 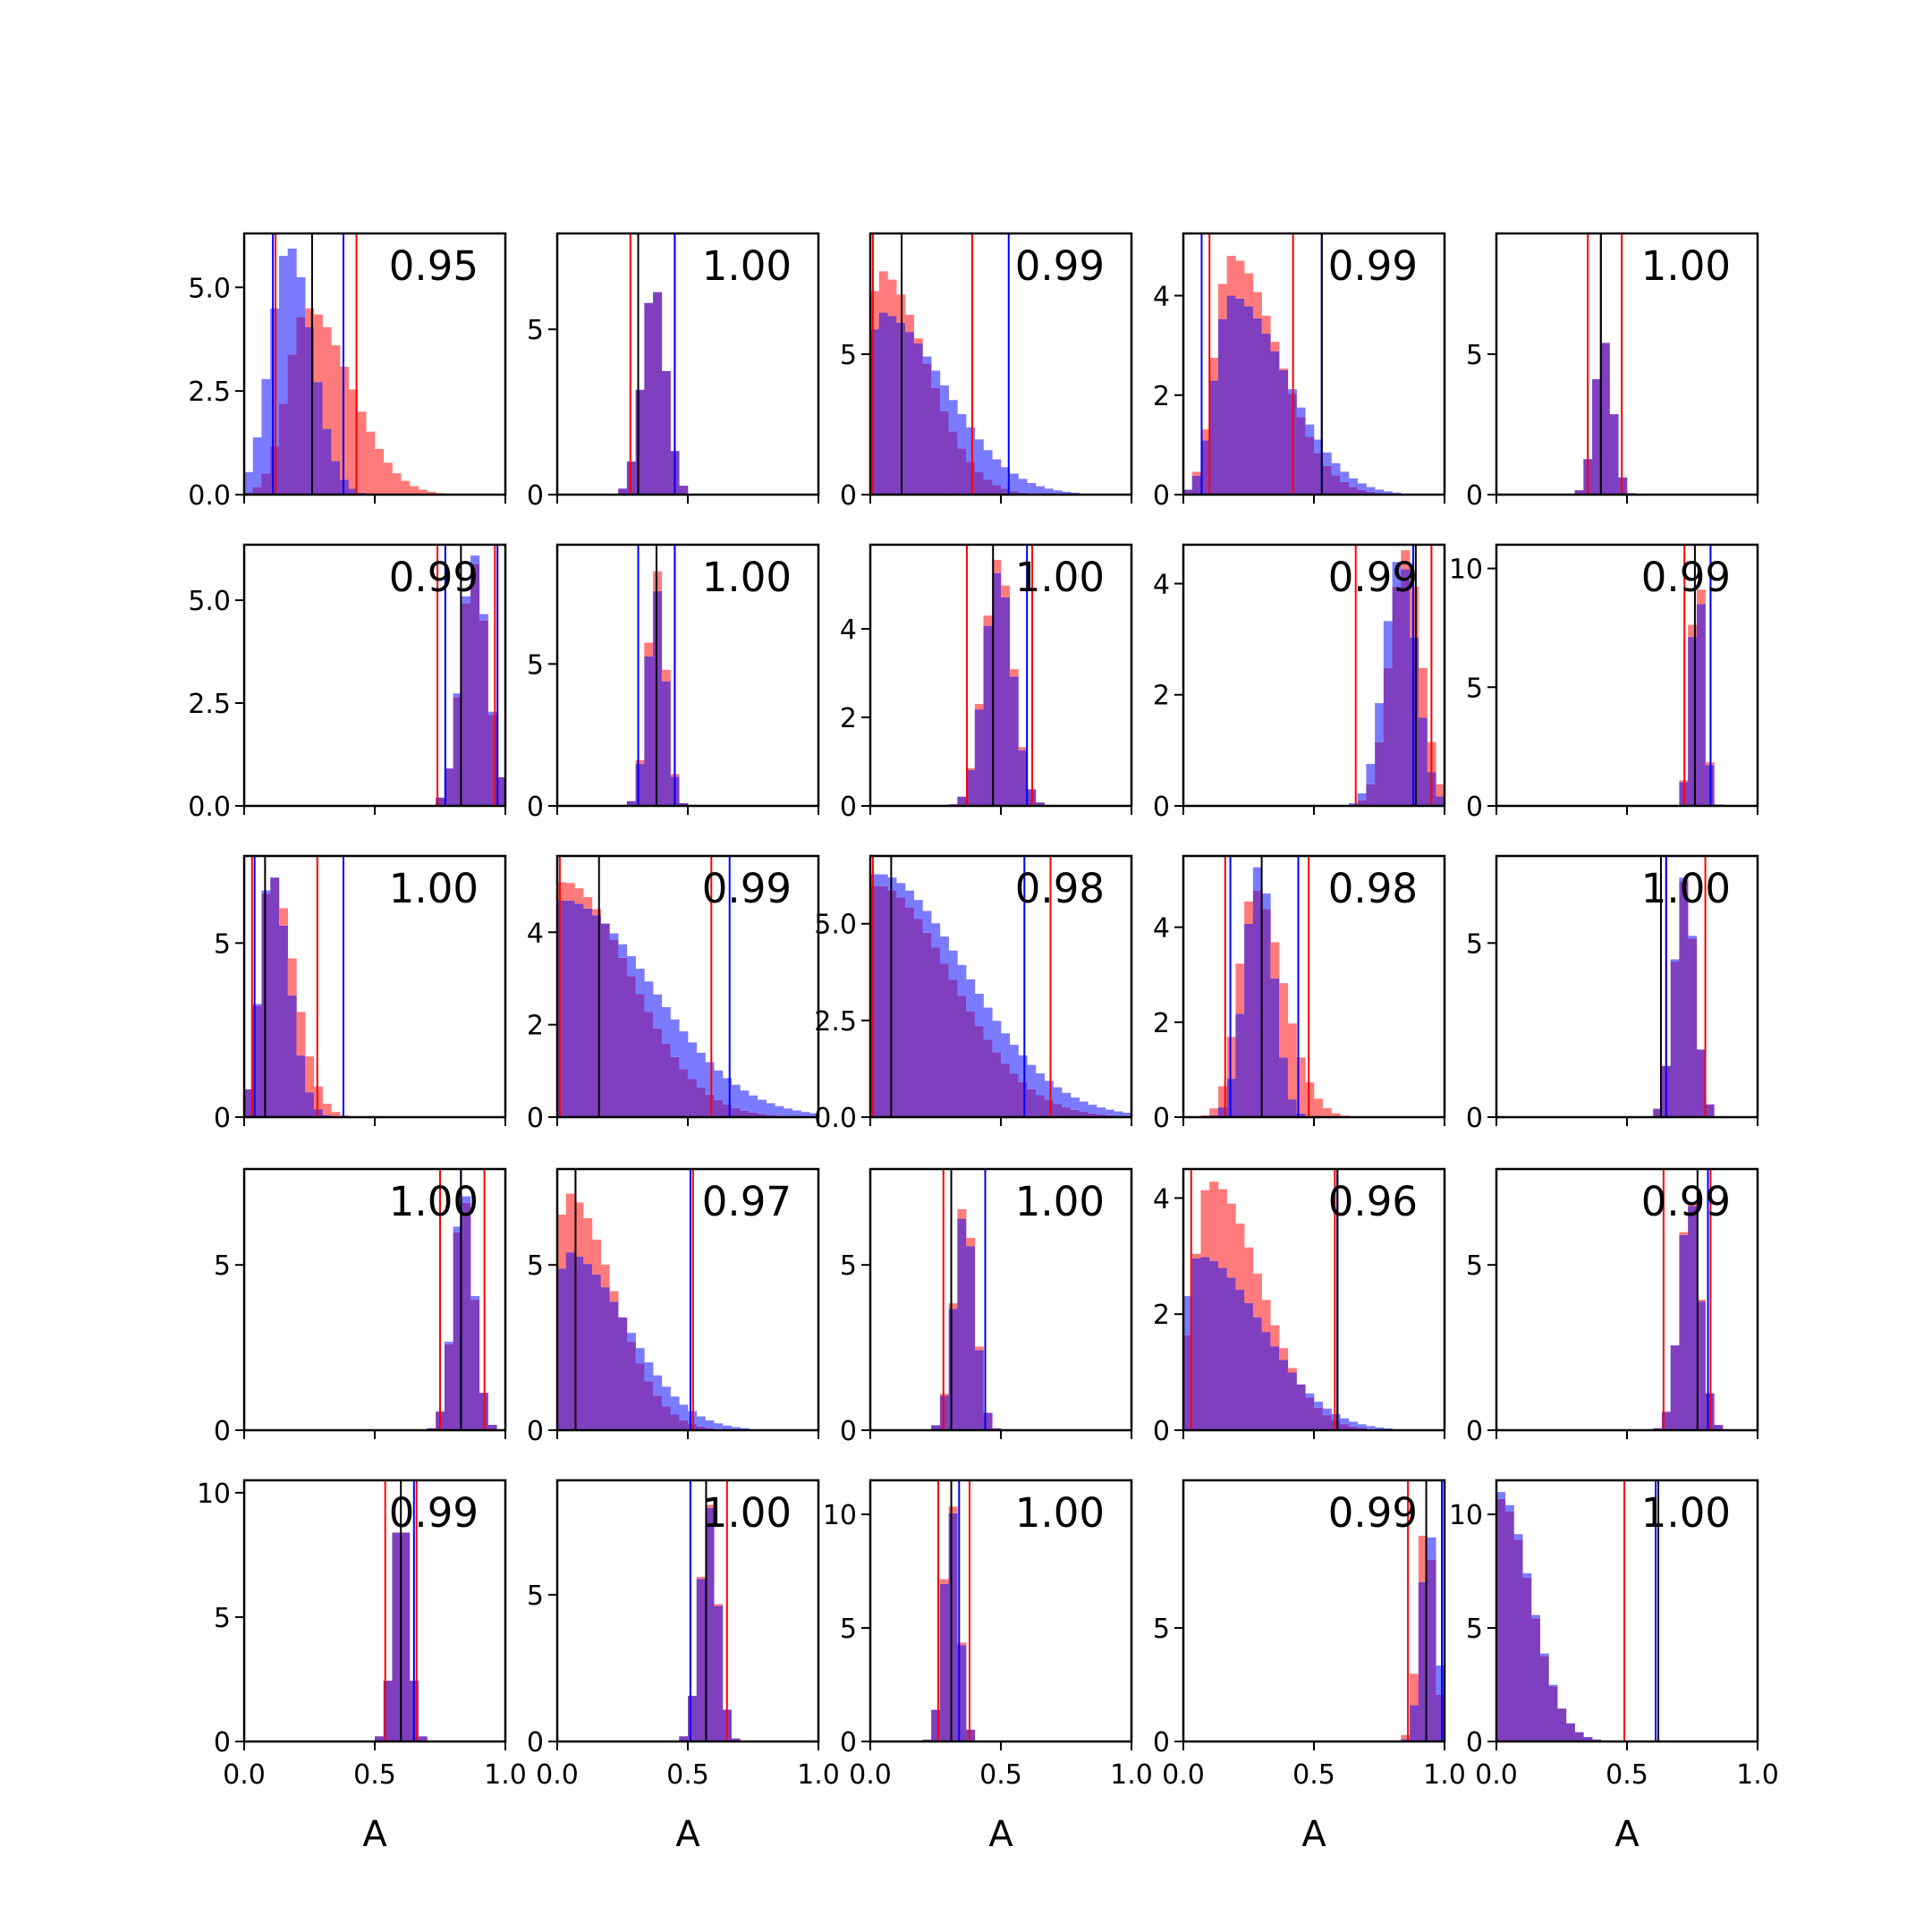 I want to click on x-axis-label: A, so click(x=1313, y=1834).